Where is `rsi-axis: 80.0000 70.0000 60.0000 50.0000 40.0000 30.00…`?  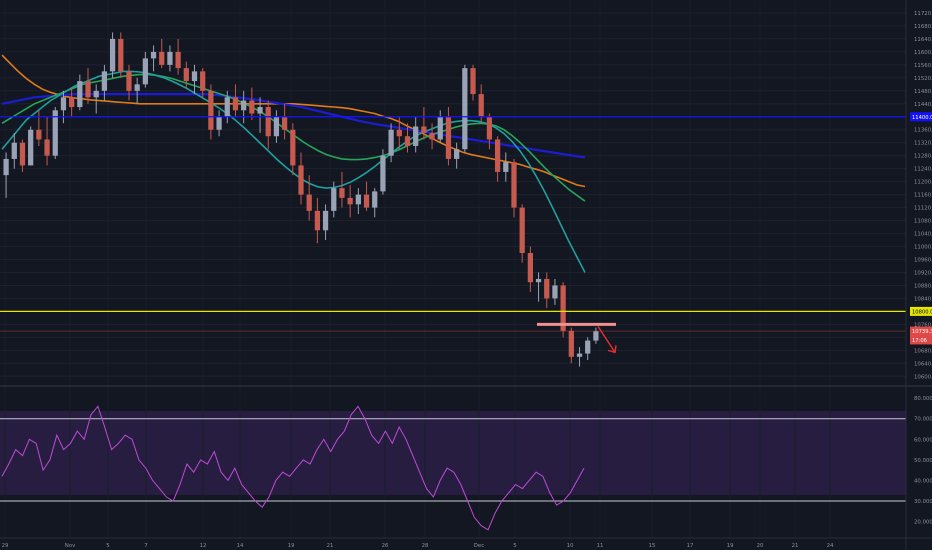
rsi-axis: 80.0000 70.0000 60.0000 50.0000 40.0000 30.00… is located at coordinates (923, 460).